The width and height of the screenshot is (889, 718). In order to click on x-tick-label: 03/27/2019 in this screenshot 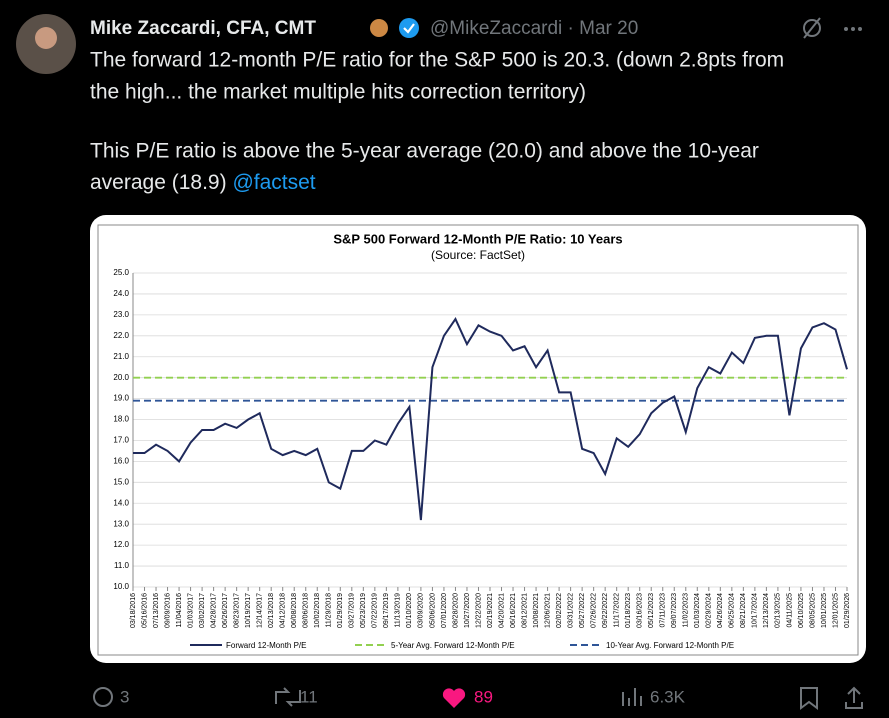, I will do `click(352, 610)`.